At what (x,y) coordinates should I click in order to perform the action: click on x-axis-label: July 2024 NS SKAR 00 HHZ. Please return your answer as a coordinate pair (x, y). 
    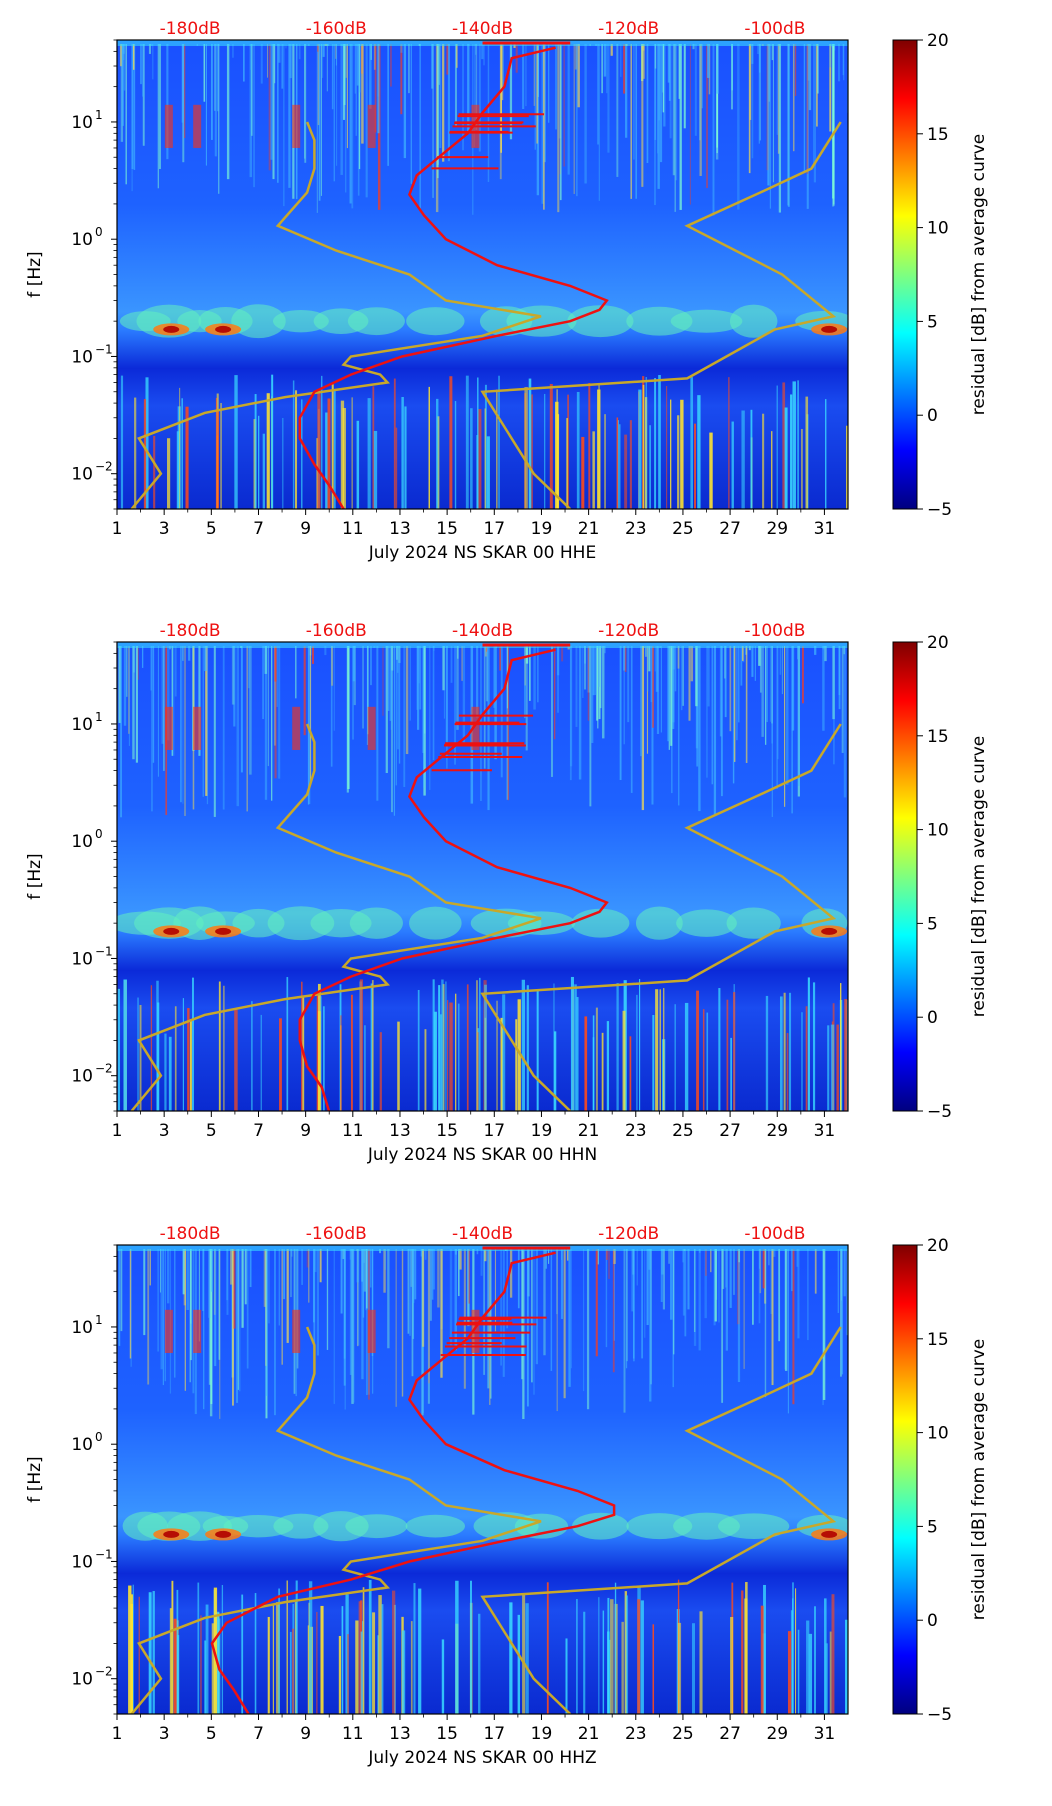
    Looking at the image, I should click on (481, 1758).